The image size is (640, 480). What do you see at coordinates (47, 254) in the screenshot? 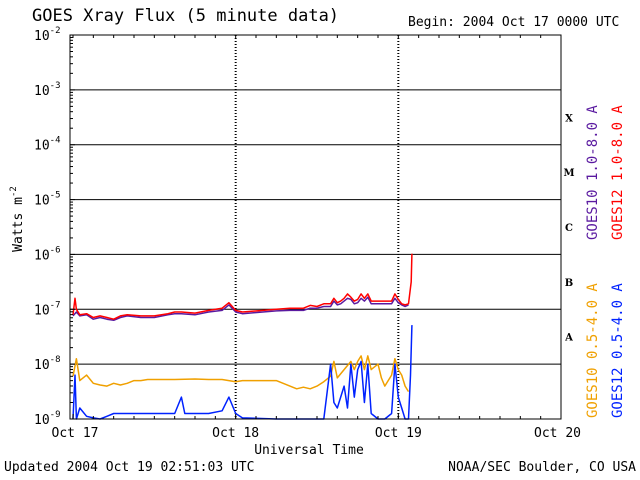
I see `y-tick-label: 10⁻⁶` at bounding box center [47, 254].